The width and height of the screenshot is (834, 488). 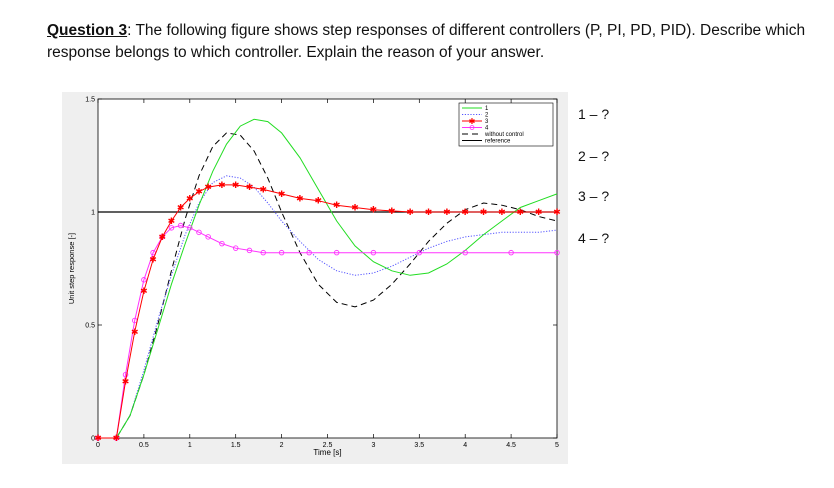 I want to click on legend-label: reference, so click(x=498, y=142).